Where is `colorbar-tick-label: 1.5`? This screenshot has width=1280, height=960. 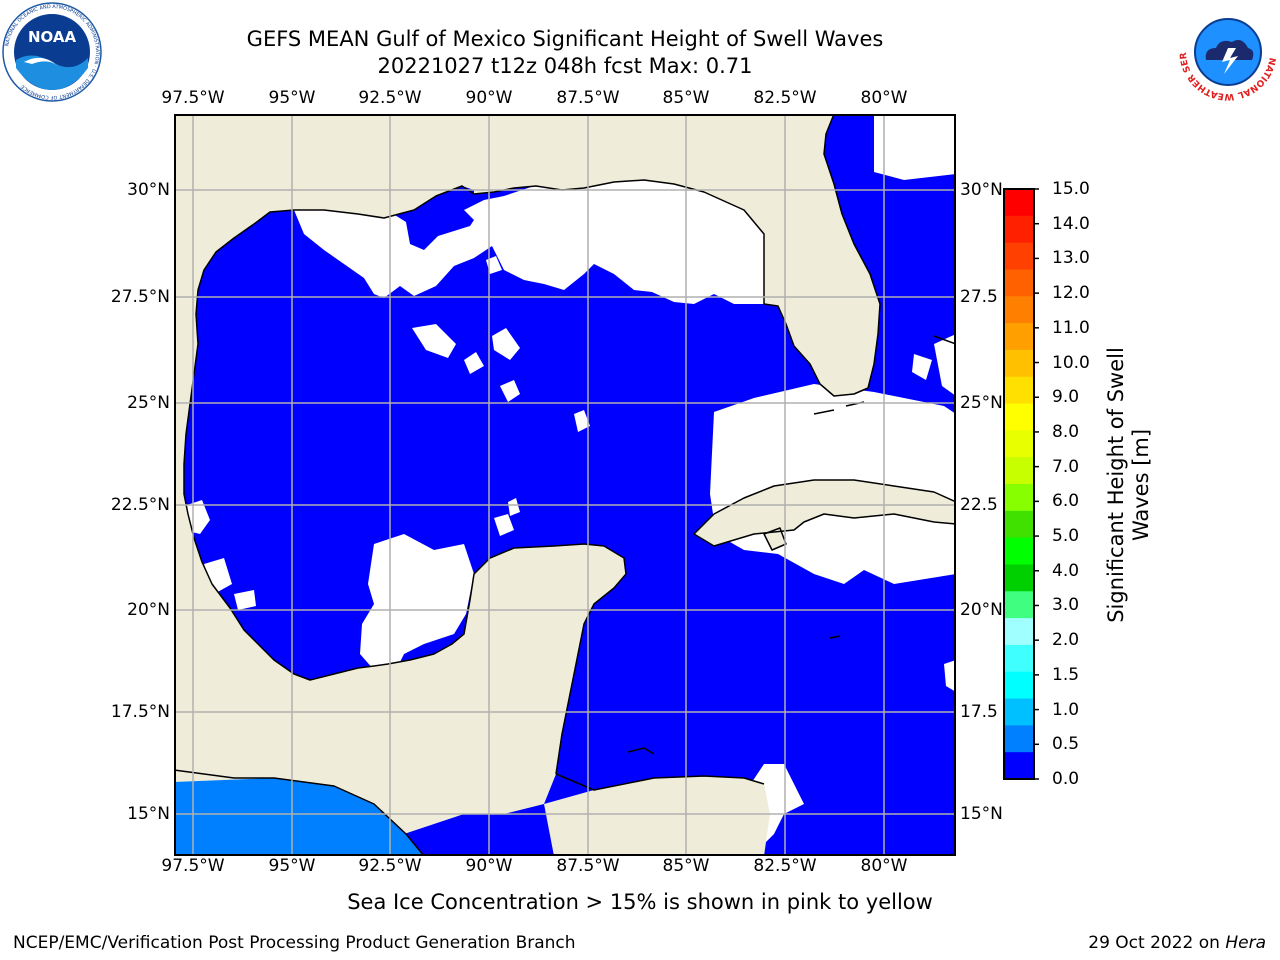 colorbar-tick-label: 1.5 is located at coordinates (1066, 674).